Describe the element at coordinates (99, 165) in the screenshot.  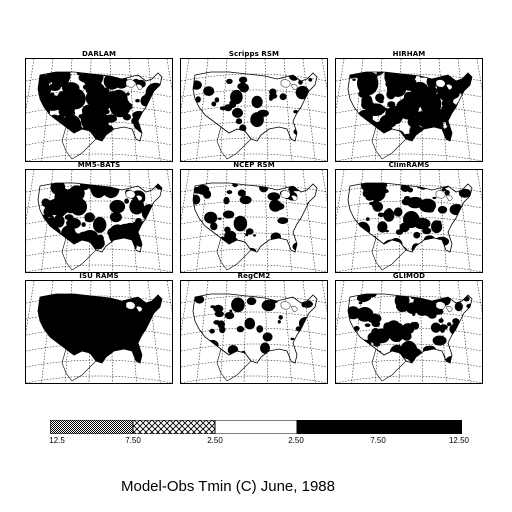
I see `panel-title: MM5-BATS` at that location.